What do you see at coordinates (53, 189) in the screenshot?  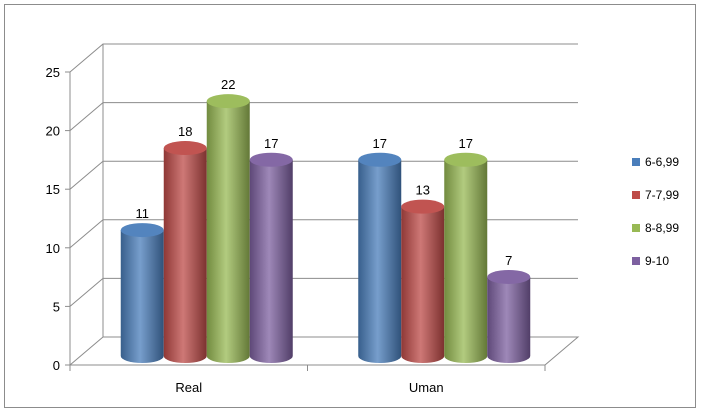 I see `y-tick-label: 15` at bounding box center [53, 189].